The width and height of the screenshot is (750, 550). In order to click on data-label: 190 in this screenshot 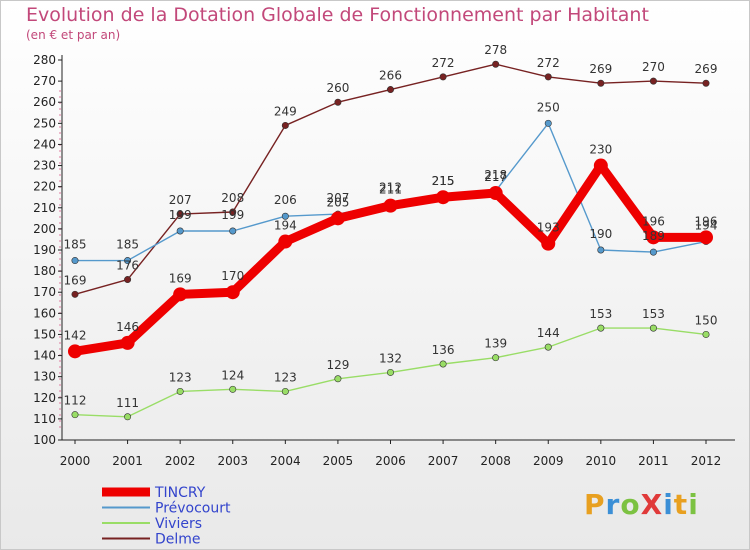, I will do `click(600, 234)`.